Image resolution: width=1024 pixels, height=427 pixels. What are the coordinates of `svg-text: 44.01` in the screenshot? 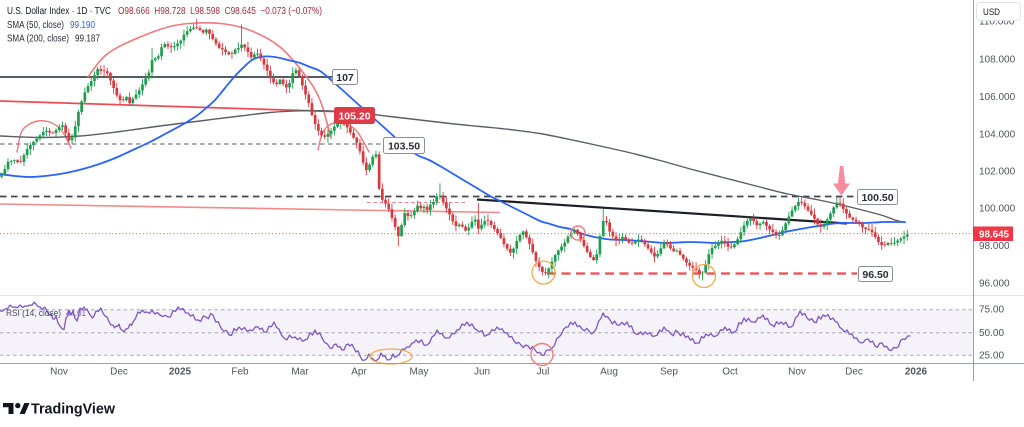 It's located at (76, 313).